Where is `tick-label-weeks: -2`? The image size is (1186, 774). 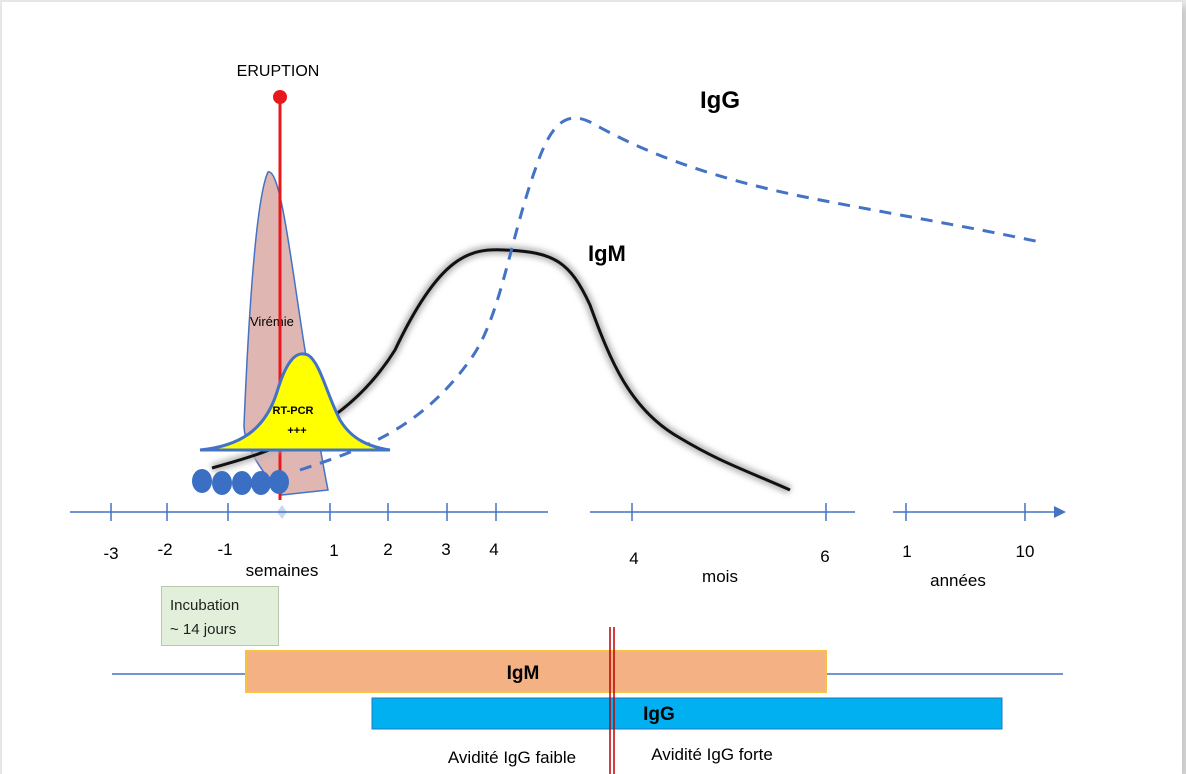
tick-label-weeks: -2 is located at coordinates (164, 549).